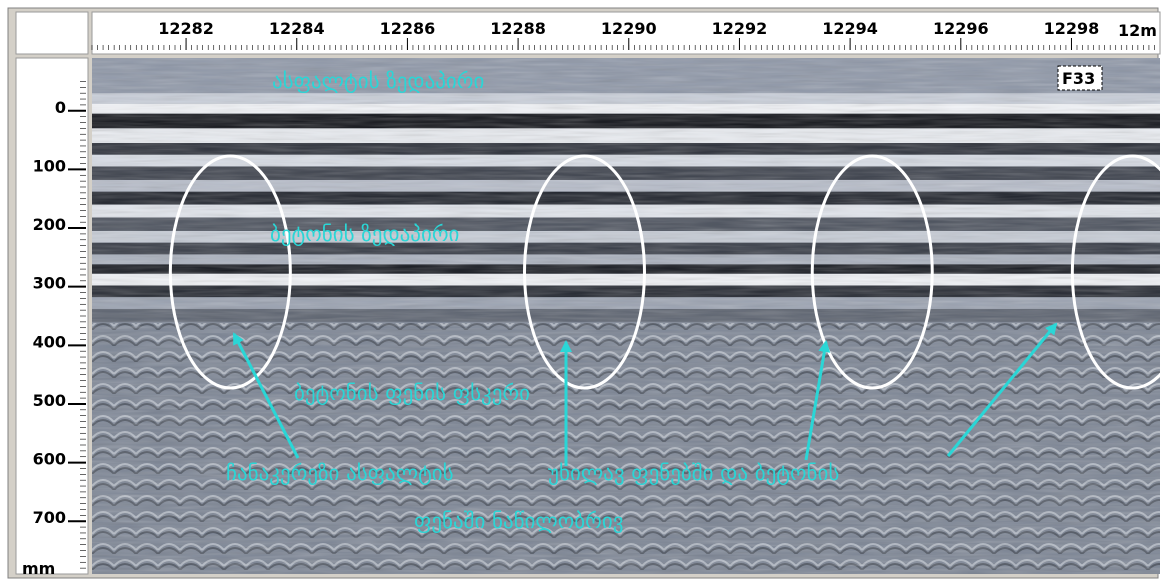 The height and width of the screenshot is (582, 1163). What do you see at coordinates (59, 325) in the screenshot?
I see `y-axis-tick-labels: 0 100 200 300 400 500 600 700` at bounding box center [59, 325].